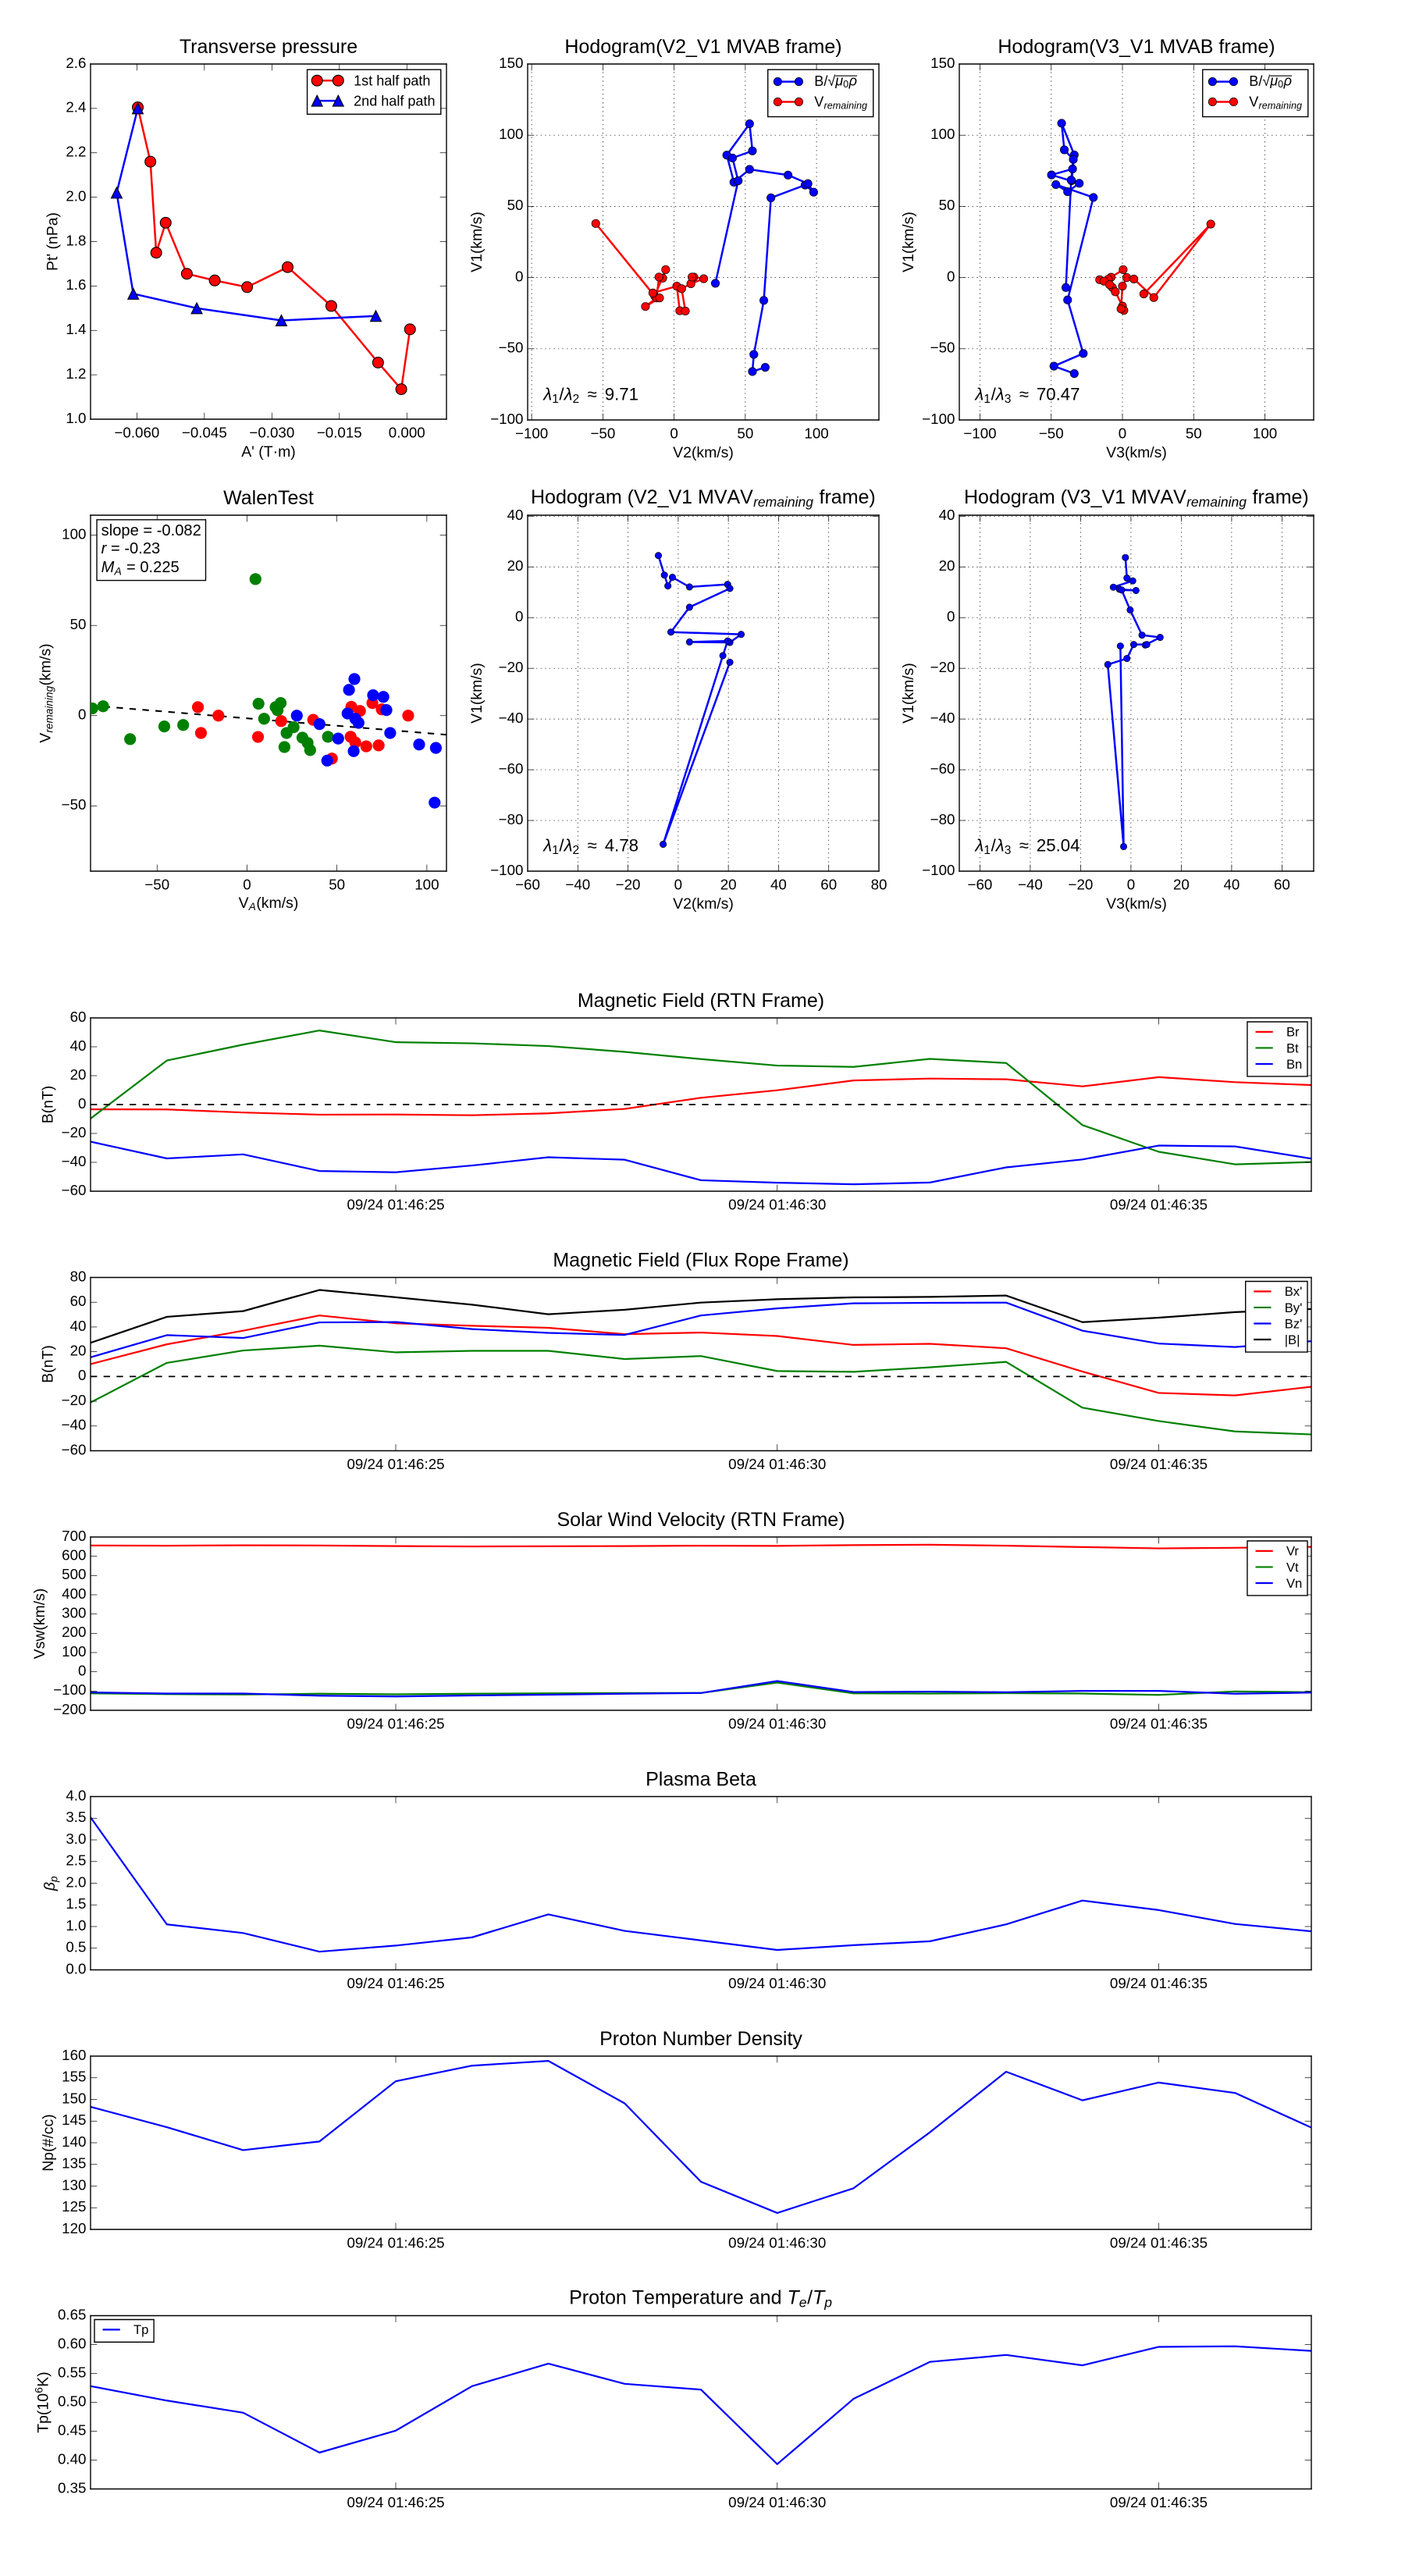 The height and width of the screenshot is (2576, 1405). Describe the element at coordinates (72, 2314) in the screenshot. I see `svg-text: 0.65` at that location.